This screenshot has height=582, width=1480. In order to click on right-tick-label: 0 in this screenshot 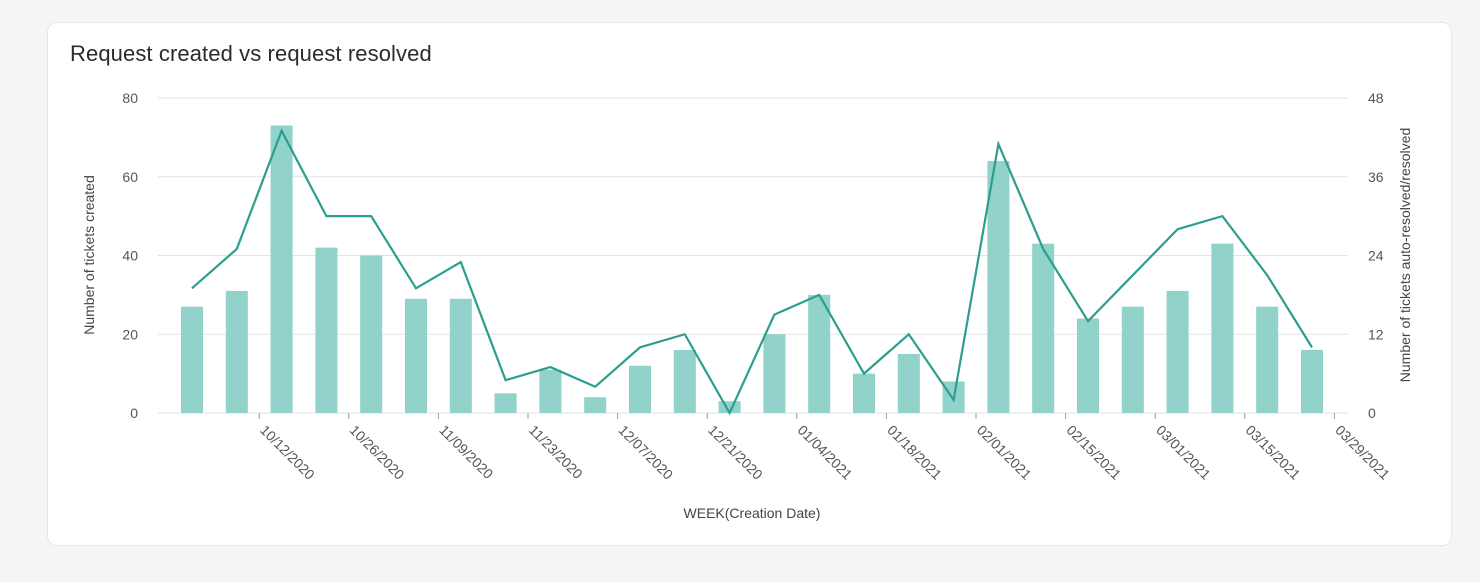, I will do `click(1372, 413)`.